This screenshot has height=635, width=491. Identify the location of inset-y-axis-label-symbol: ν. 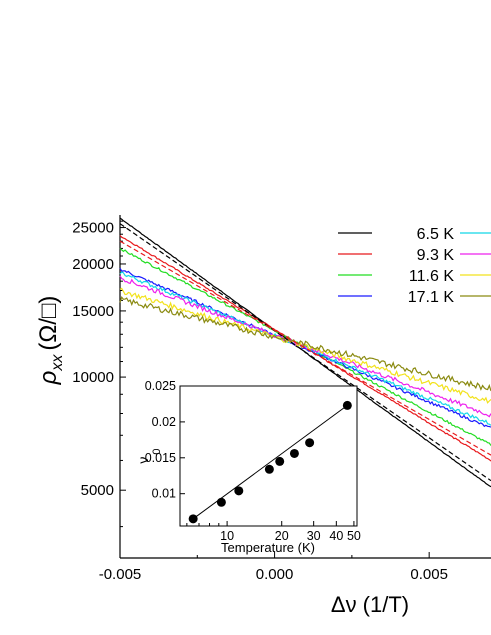
(143, 460).